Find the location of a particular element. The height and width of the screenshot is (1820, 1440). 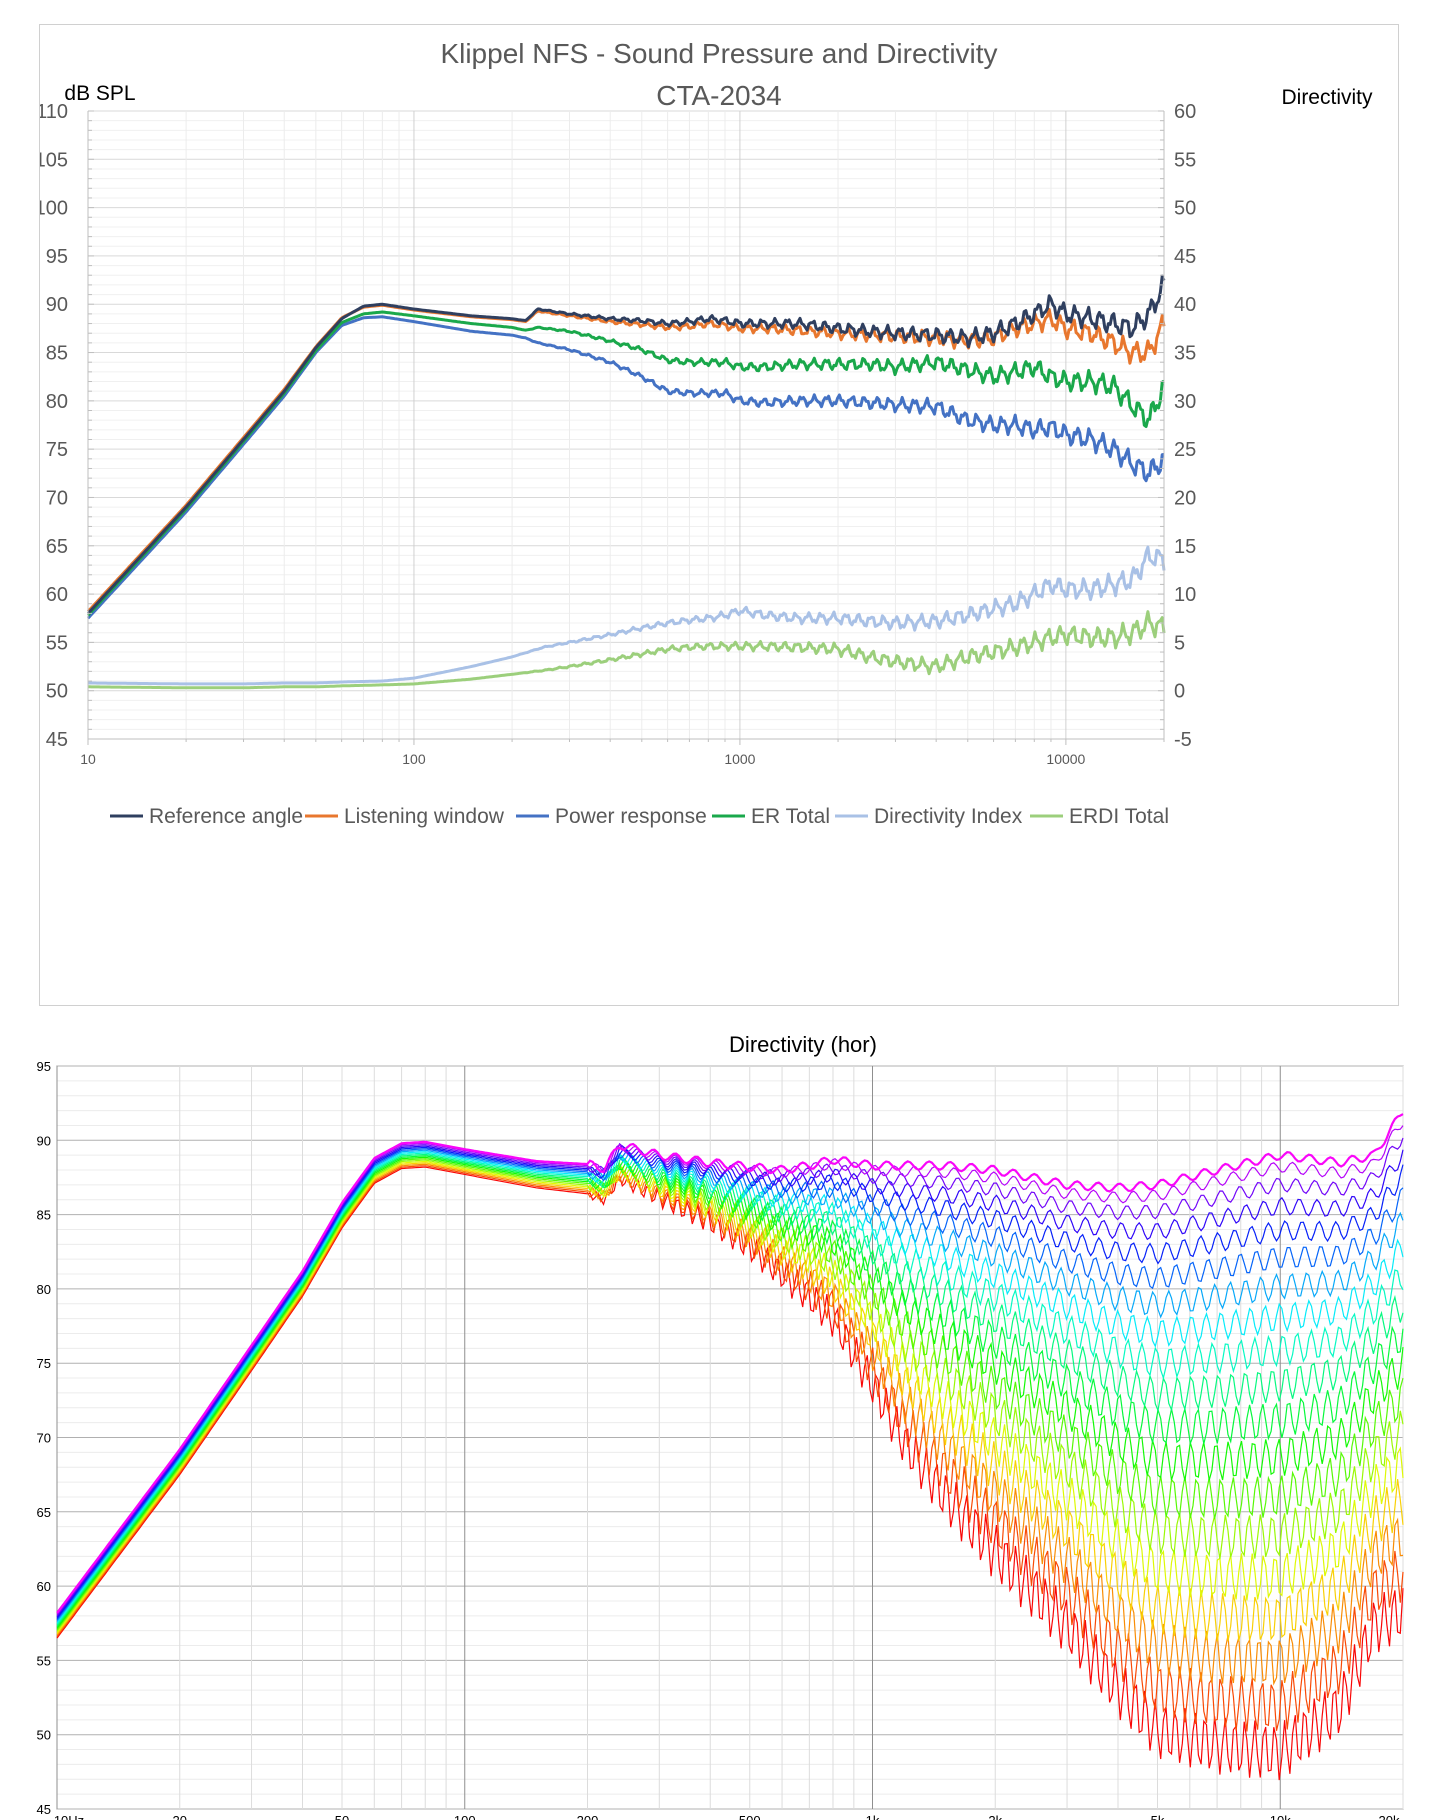

legend-label: Directivity Index is located at coordinates (948, 816).